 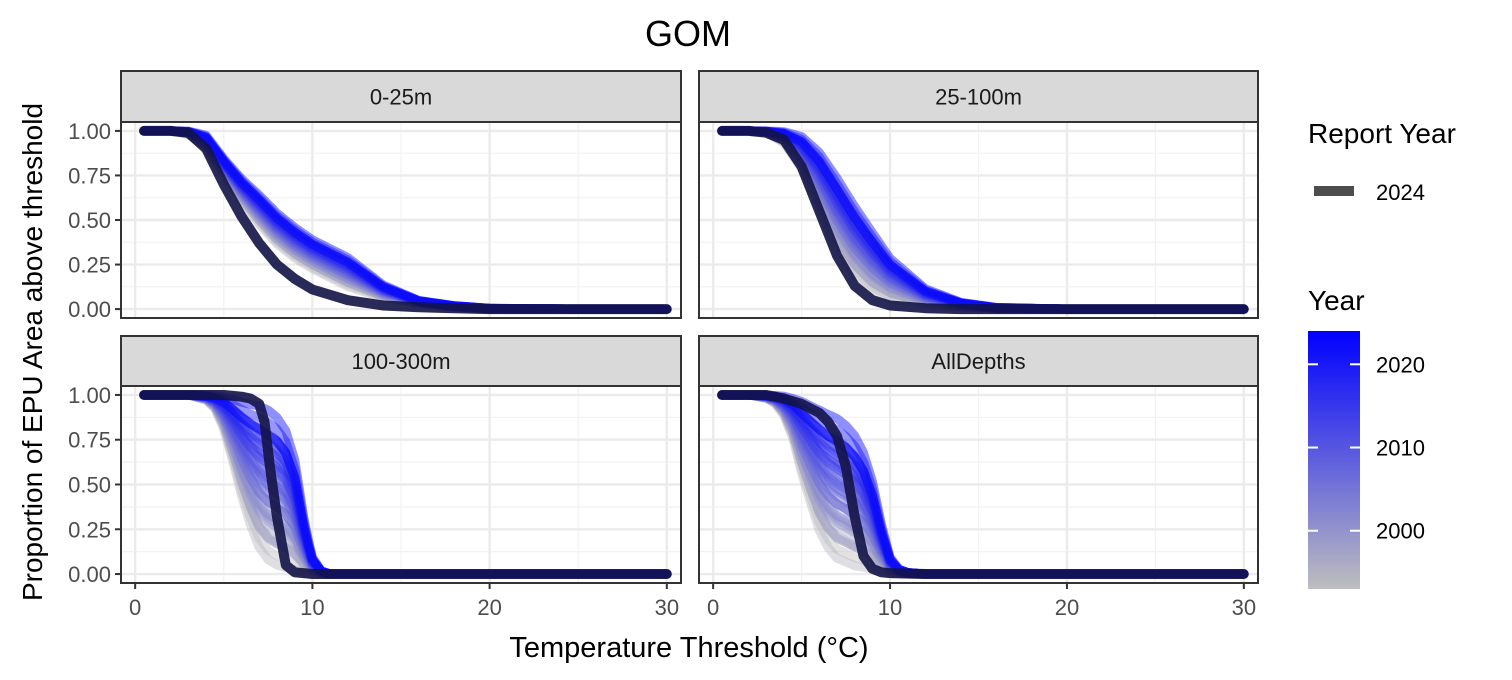 I want to click on legend: Report Year 2024 Year 2000 2010 2020, so click(x=1382, y=353).